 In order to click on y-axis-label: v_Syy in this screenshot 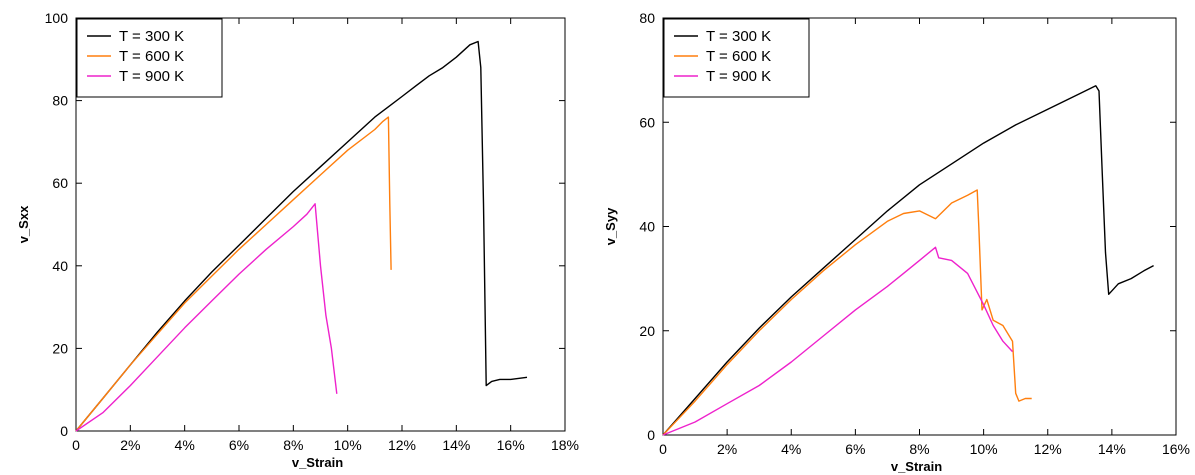, I will do `click(610, 226)`.